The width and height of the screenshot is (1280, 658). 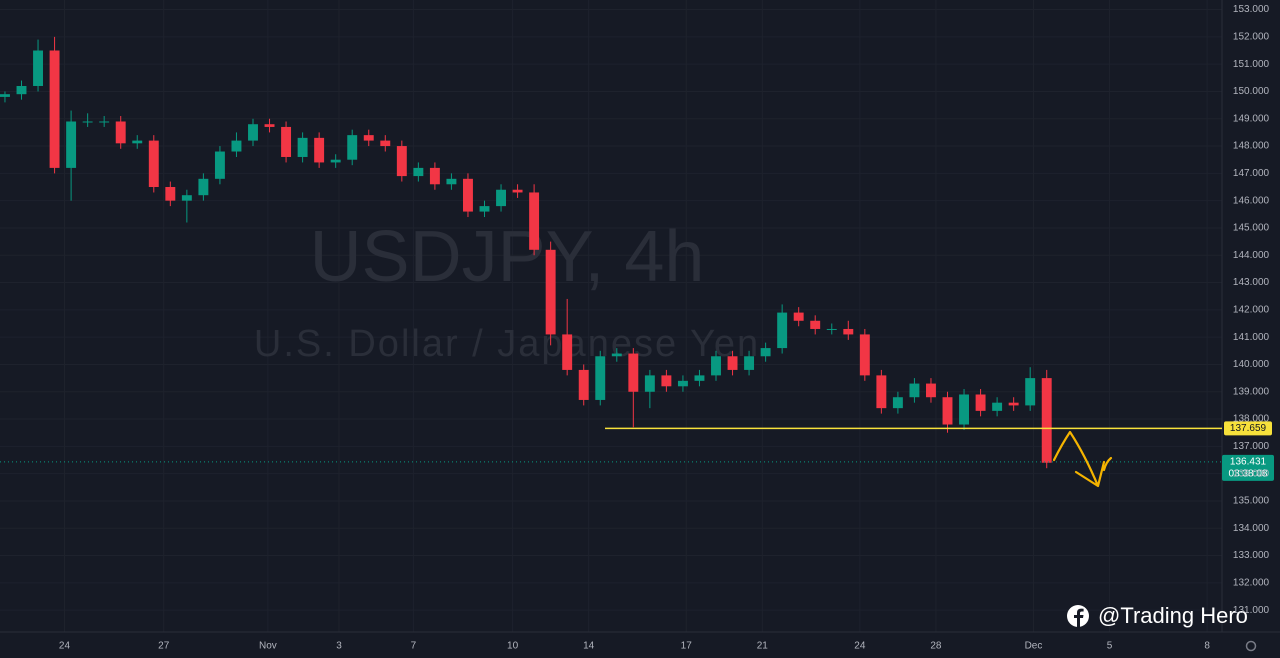 What do you see at coordinates (1251, 200) in the screenshot?
I see `y-tick-label: 146.000` at bounding box center [1251, 200].